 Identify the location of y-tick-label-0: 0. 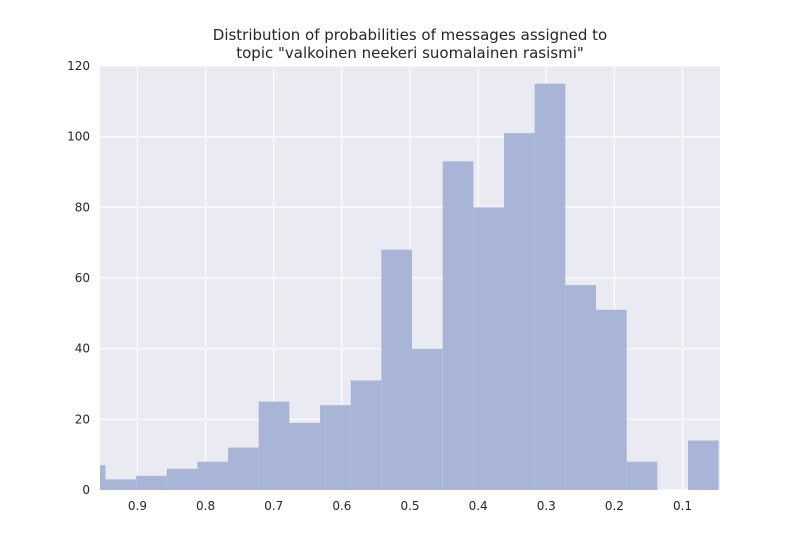
(86, 490).